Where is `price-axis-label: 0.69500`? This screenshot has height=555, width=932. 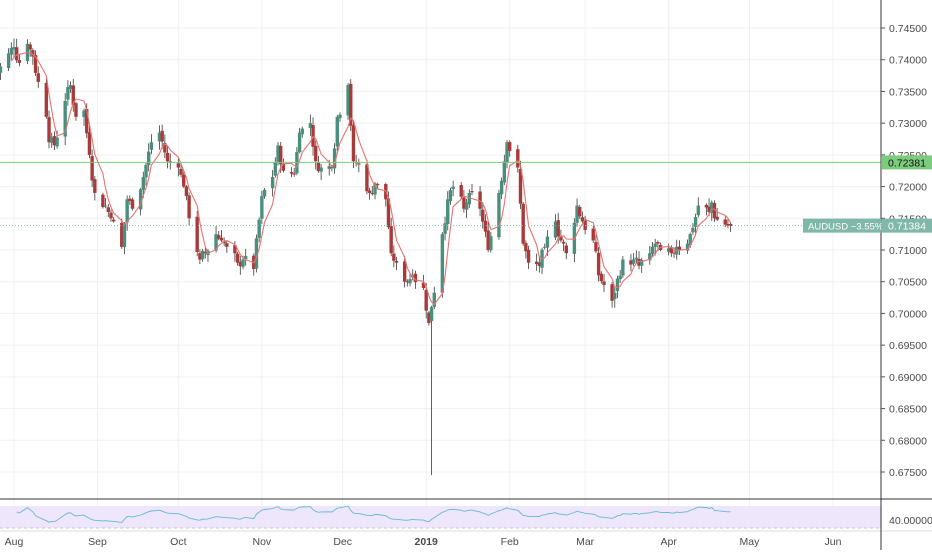
price-axis-label: 0.69500 is located at coordinates (908, 346).